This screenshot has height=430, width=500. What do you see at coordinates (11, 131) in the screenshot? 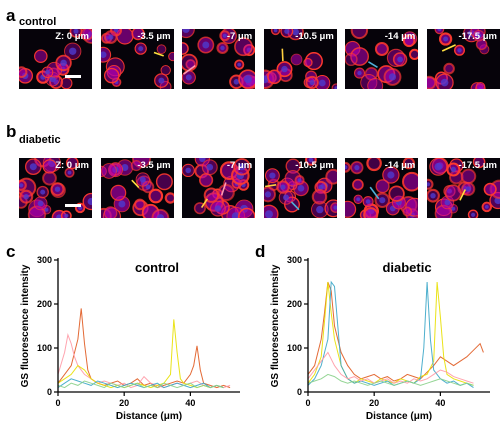
I see `panel-b-letter: b` at bounding box center [11, 131].